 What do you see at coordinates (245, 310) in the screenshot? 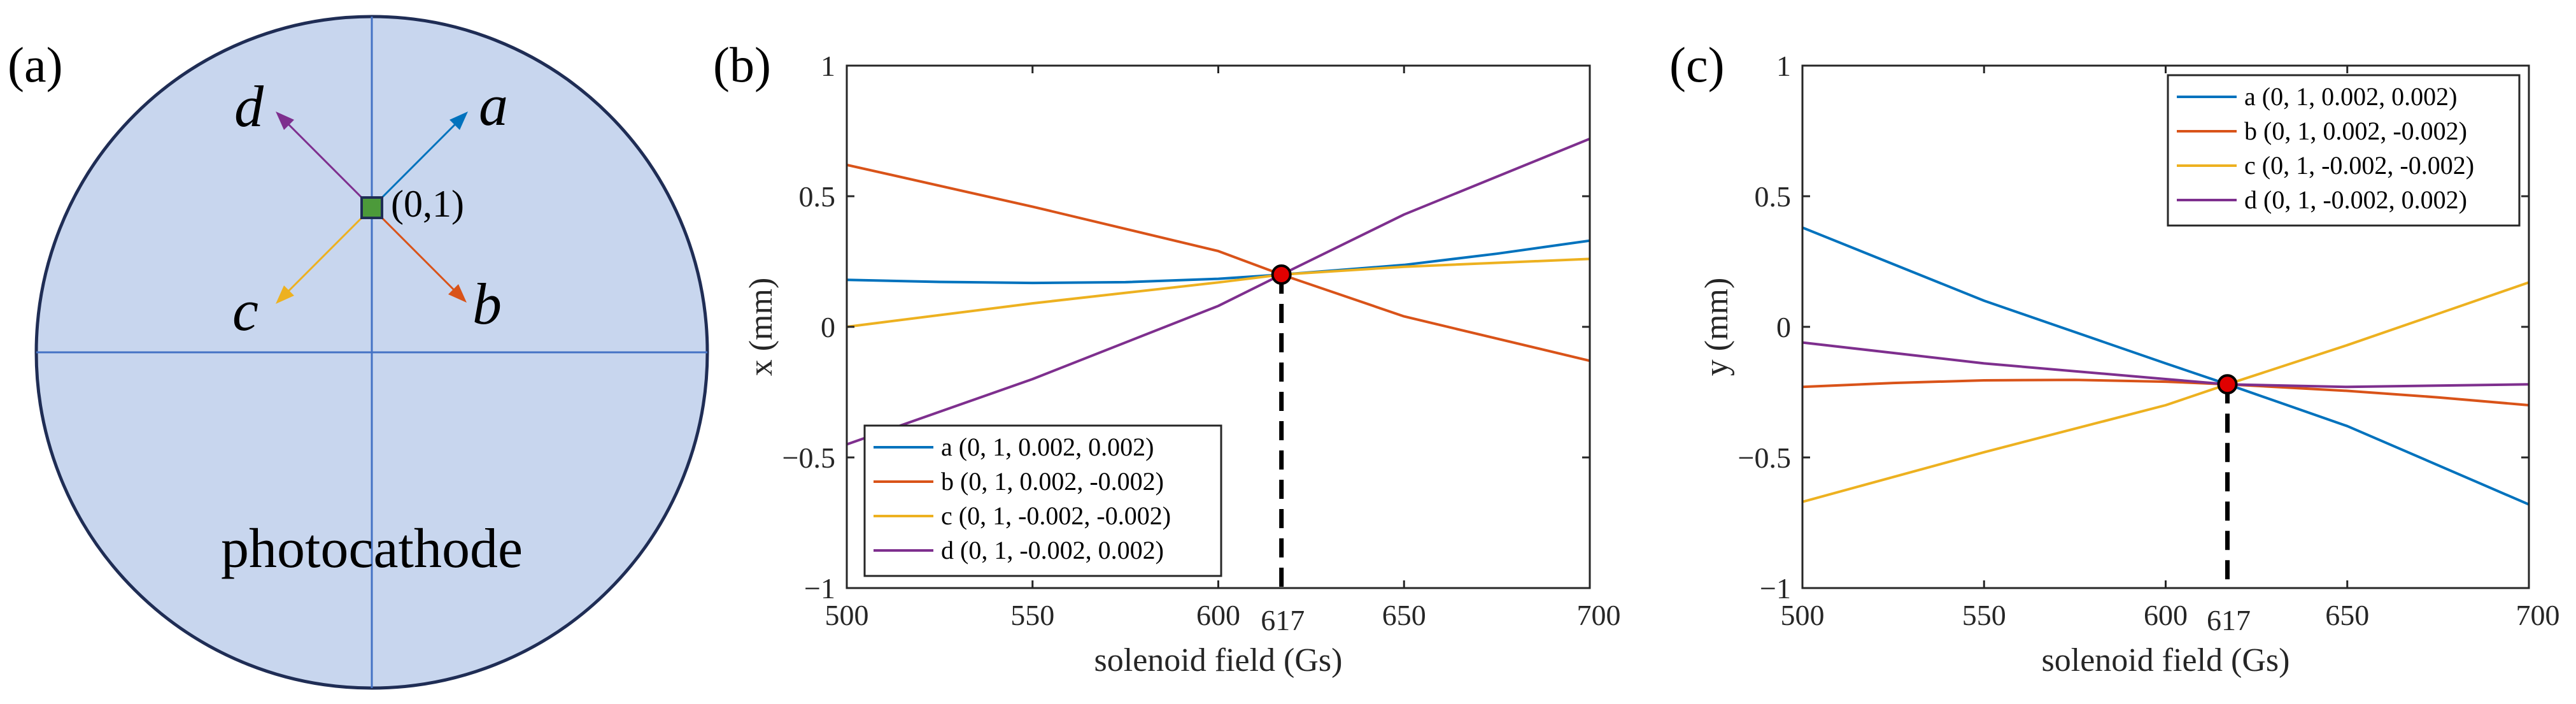
I see `vector-label-c: c` at bounding box center [245, 310].